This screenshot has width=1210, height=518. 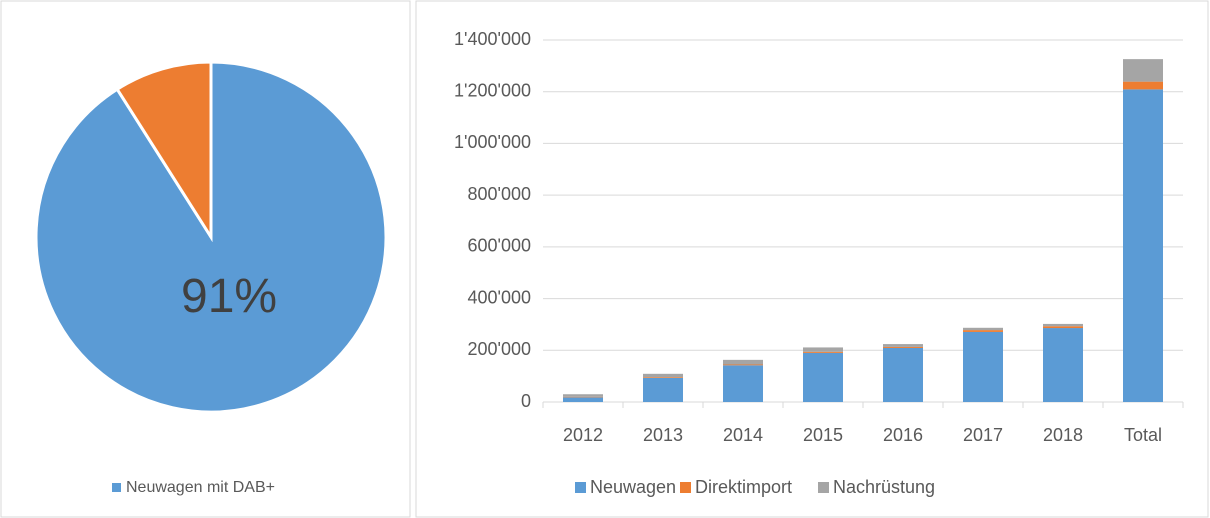 I want to click on y-tick-label: 1'200'000, so click(x=492, y=90).